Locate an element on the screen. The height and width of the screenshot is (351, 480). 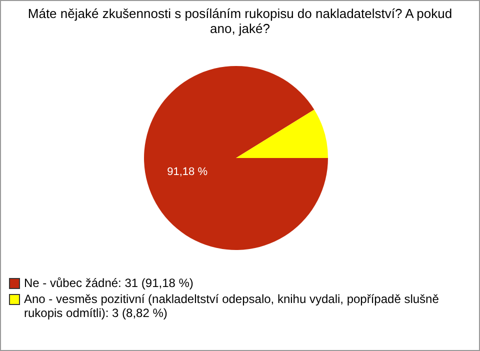
legend-label: Ne - vůbec žádné: 31 (91,18 %) is located at coordinates (109, 283).